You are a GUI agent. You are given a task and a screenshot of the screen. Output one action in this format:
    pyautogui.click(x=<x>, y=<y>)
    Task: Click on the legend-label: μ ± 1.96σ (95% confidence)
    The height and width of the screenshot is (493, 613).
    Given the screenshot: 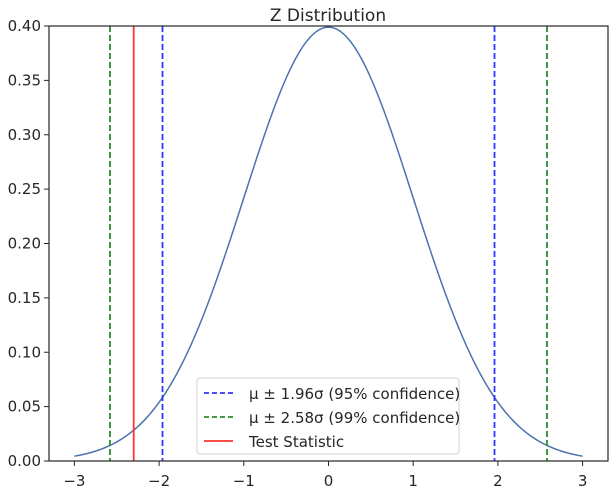 What is the action you would take?
    pyautogui.click(x=354, y=394)
    